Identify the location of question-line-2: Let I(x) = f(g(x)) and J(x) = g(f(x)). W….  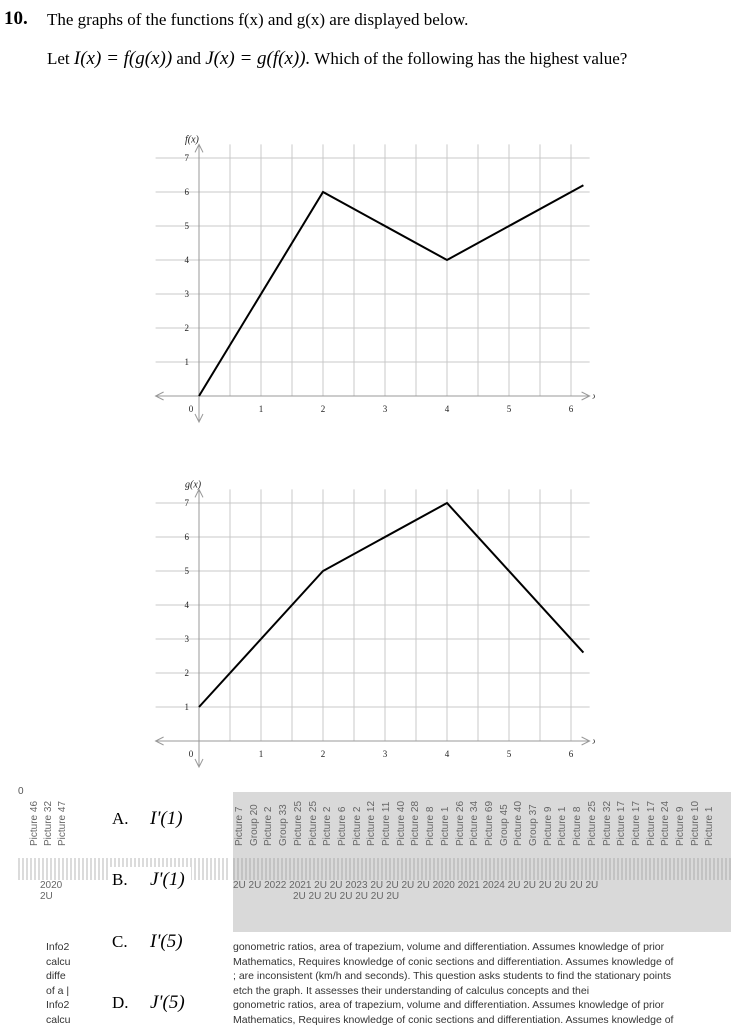
(337, 59).